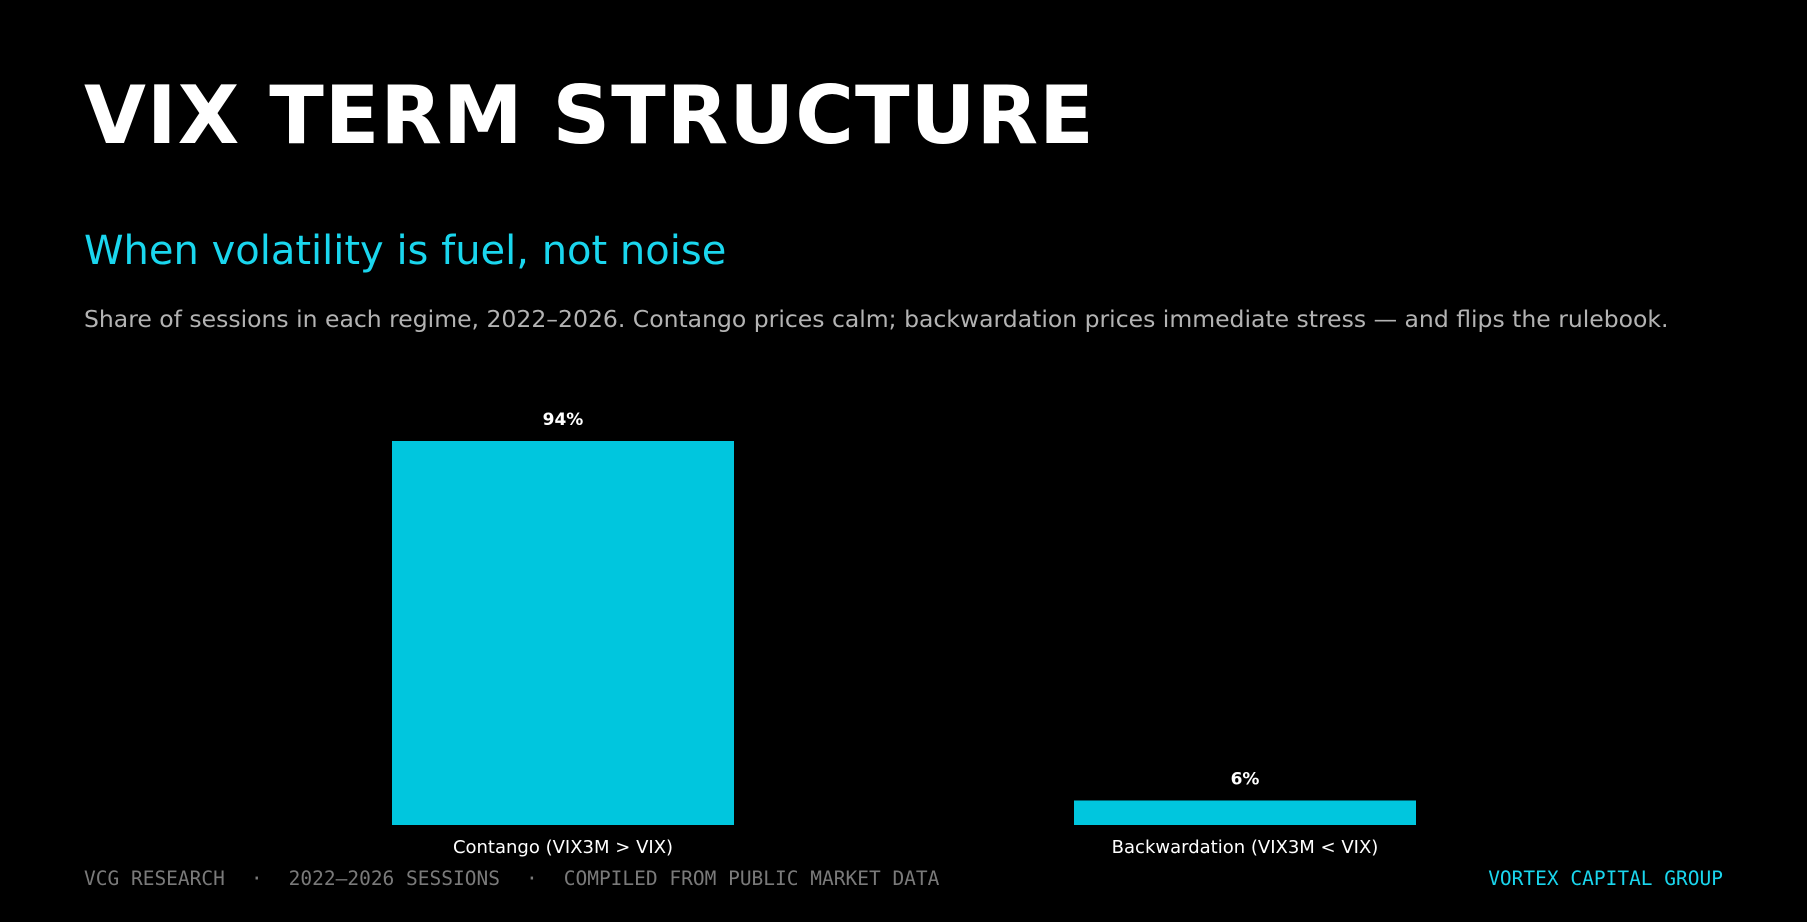 This screenshot has width=1807, height=922. Describe the element at coordinates (563, 847) in the screenshot. I see `category-tick-label: Contango (VIX3M > VIX)` at that location.